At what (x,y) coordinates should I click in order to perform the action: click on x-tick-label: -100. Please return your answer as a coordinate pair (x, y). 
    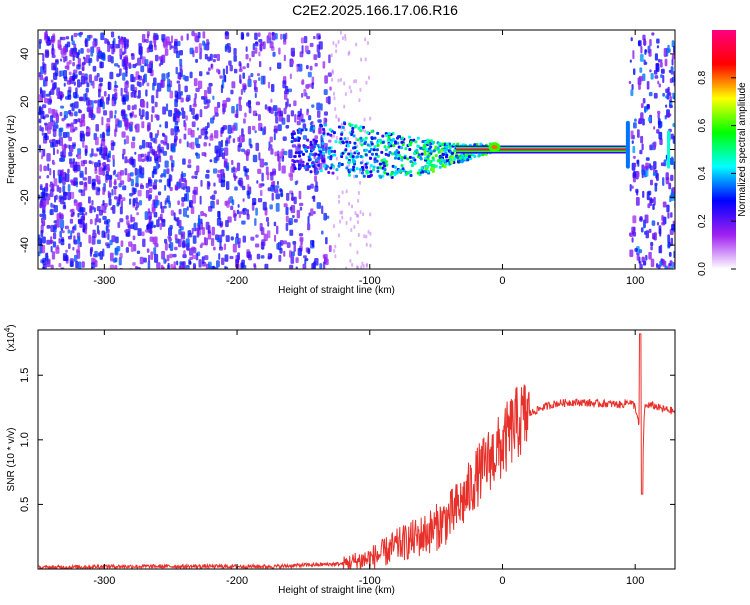
    Looking at the image, I should click on (370, 281).